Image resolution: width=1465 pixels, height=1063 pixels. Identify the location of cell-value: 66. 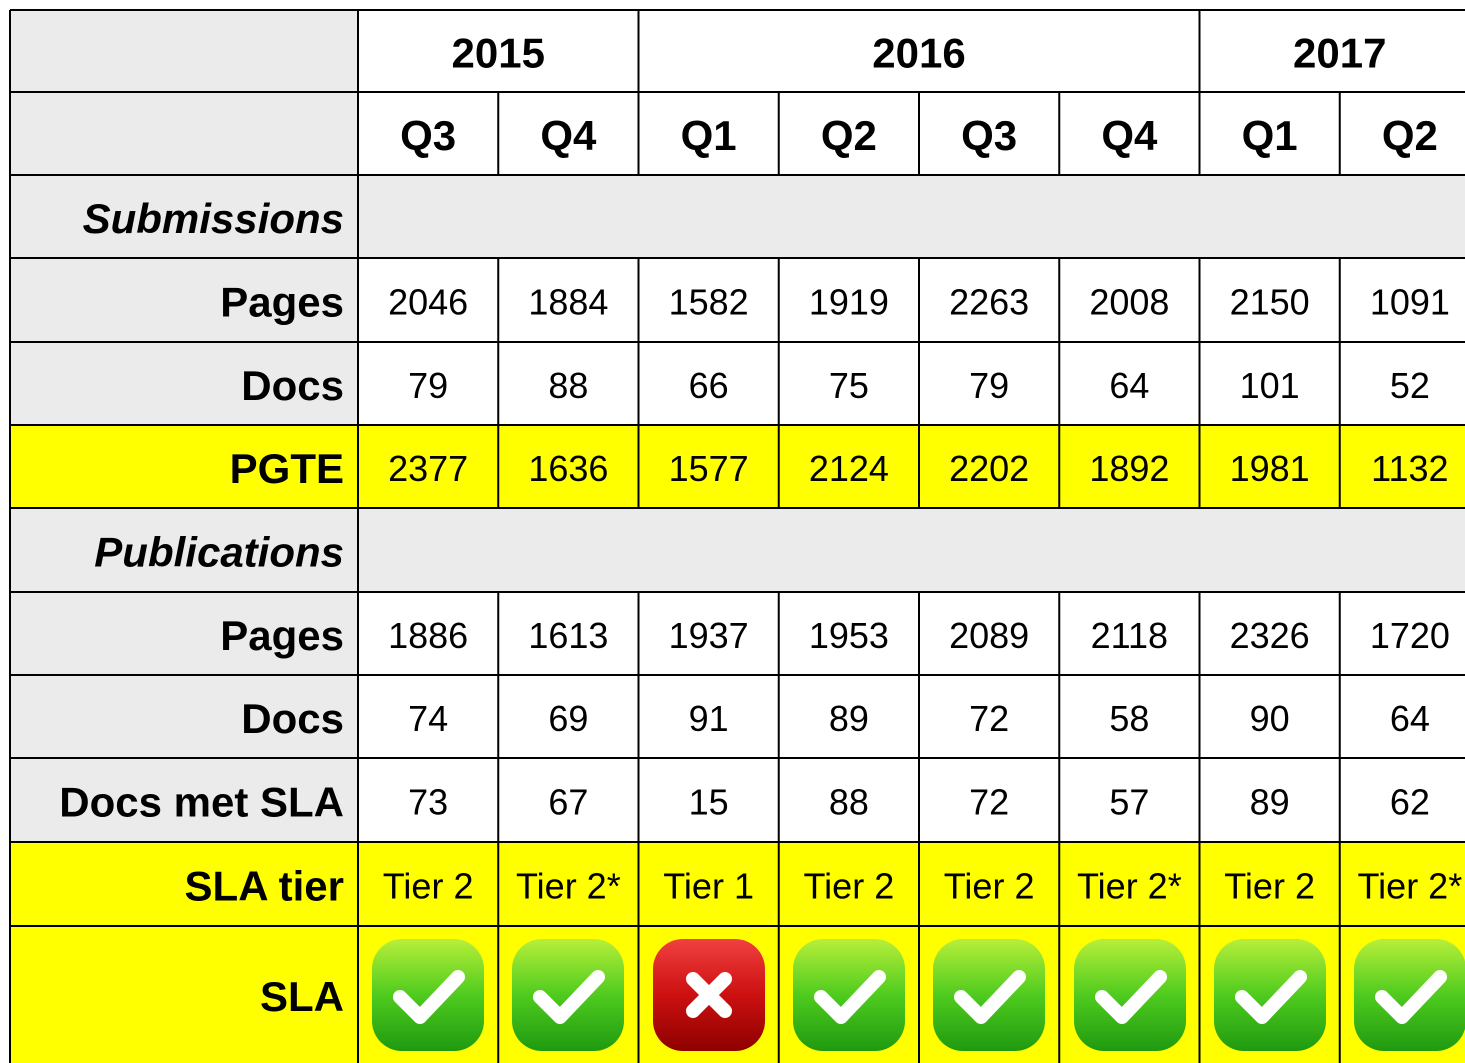
(709, 385).